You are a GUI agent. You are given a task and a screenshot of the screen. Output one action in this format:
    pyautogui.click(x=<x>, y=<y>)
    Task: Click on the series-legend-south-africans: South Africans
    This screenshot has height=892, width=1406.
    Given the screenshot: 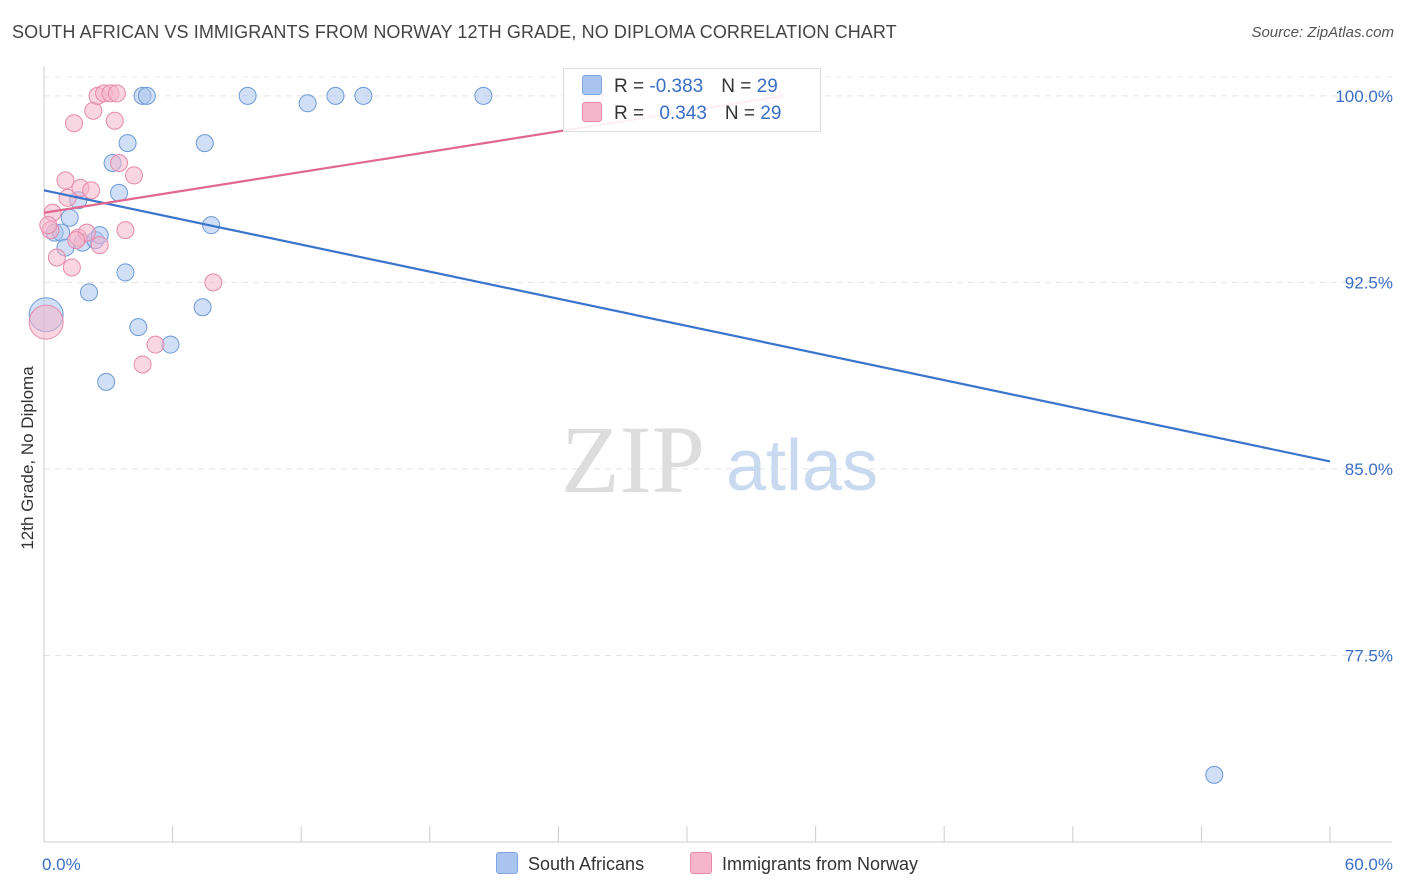 What is the action you would take?
    pyautogui.click(x=570, y=864)
    